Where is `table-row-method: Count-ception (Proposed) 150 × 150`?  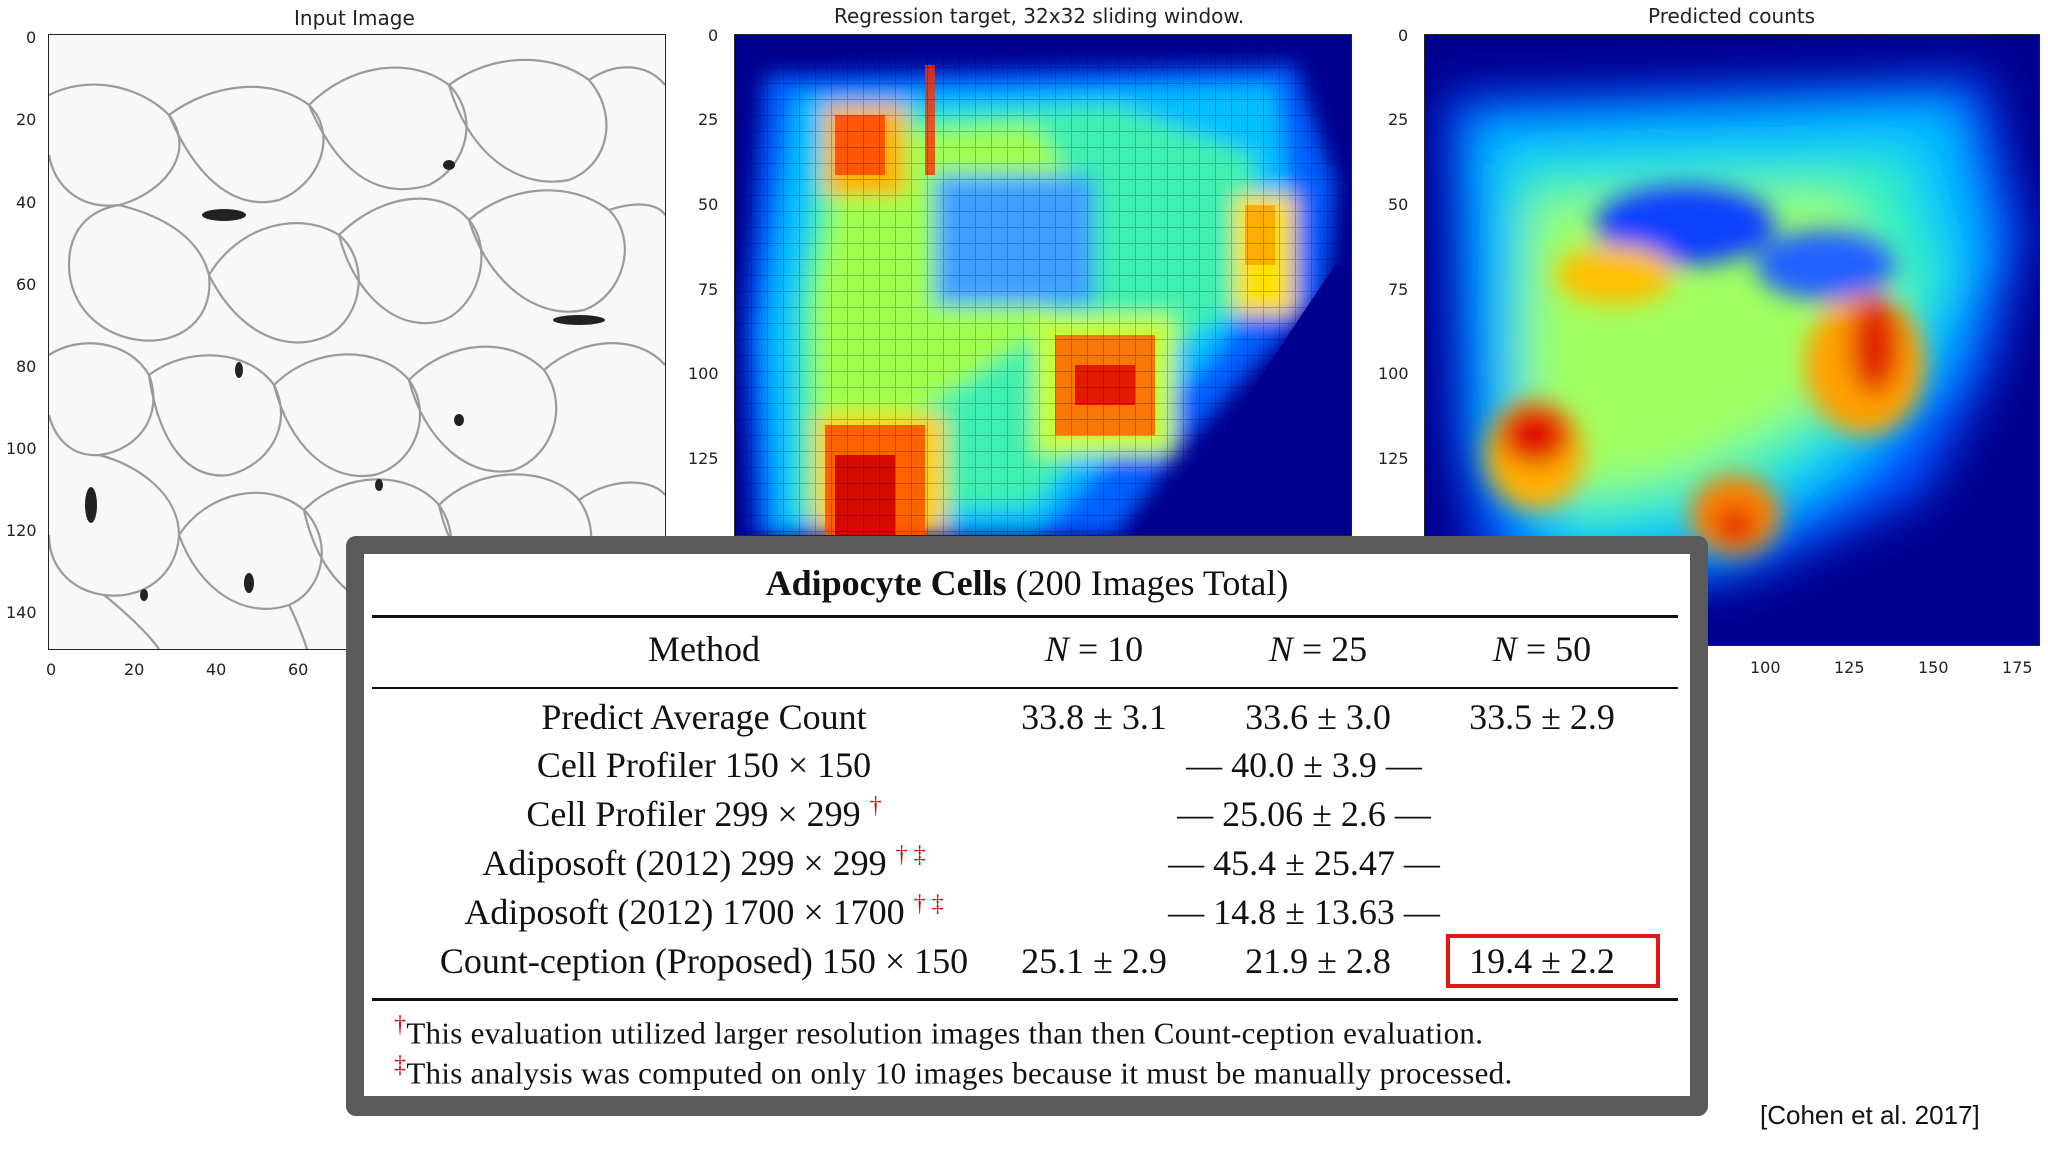 table-row-method: Count-ception (Proposed) 150 × 150 is located at coordinates (704, 961).